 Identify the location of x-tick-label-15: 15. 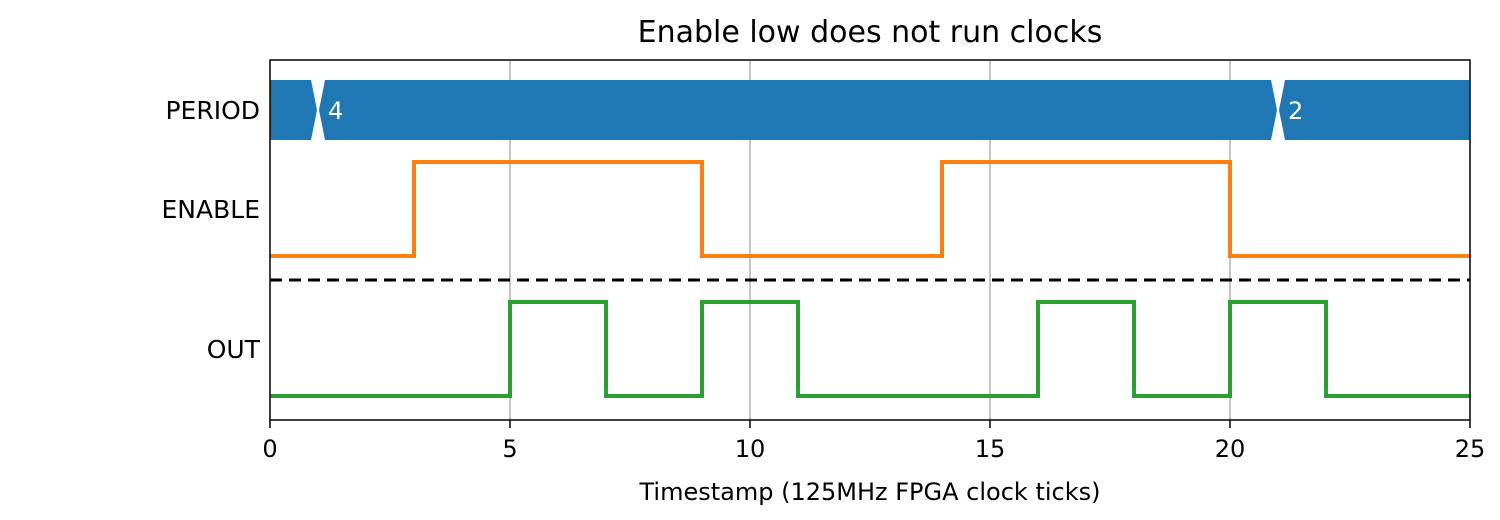
(990, 449).